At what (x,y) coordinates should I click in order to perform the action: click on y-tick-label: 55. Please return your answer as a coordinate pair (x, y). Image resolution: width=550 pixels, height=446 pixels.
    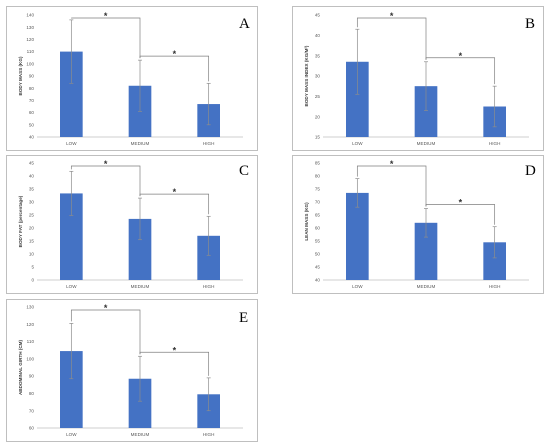
    Looking at the image, I should click on (318, 241).